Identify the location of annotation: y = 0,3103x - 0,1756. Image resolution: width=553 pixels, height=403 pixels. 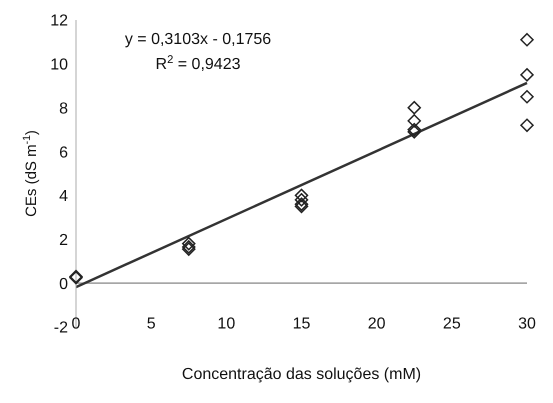
(198, 39).